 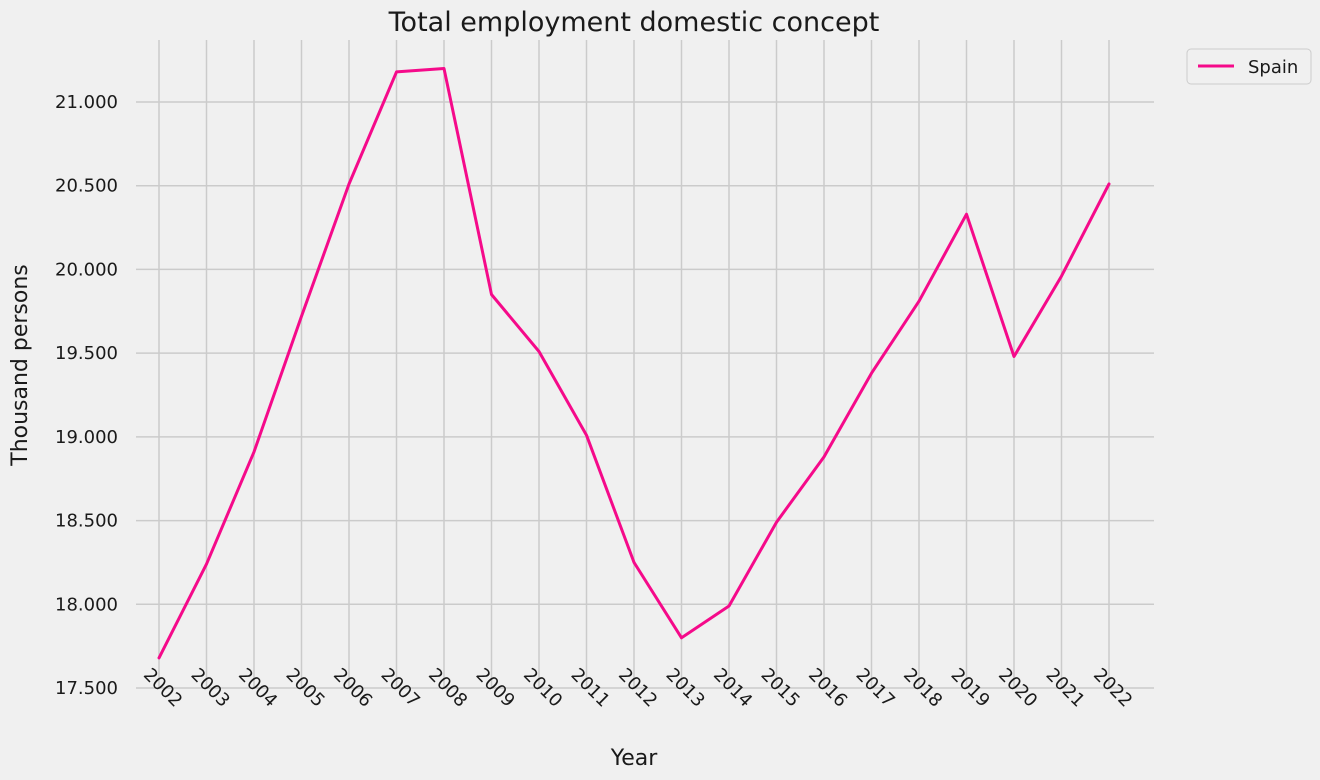 What do you see at coordinates (20, 365) in the screenshot?
I see `y-axis-label: Thousand persons` at bounding box center [20, 365].